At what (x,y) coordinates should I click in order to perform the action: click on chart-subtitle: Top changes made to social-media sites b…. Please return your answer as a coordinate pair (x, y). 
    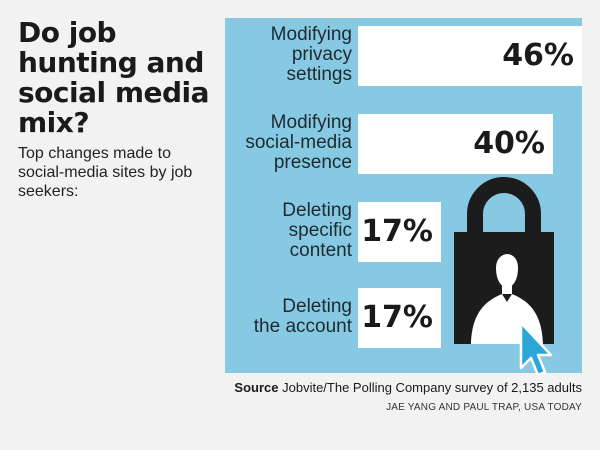
    Looking at the image, I should click on (105, 172).